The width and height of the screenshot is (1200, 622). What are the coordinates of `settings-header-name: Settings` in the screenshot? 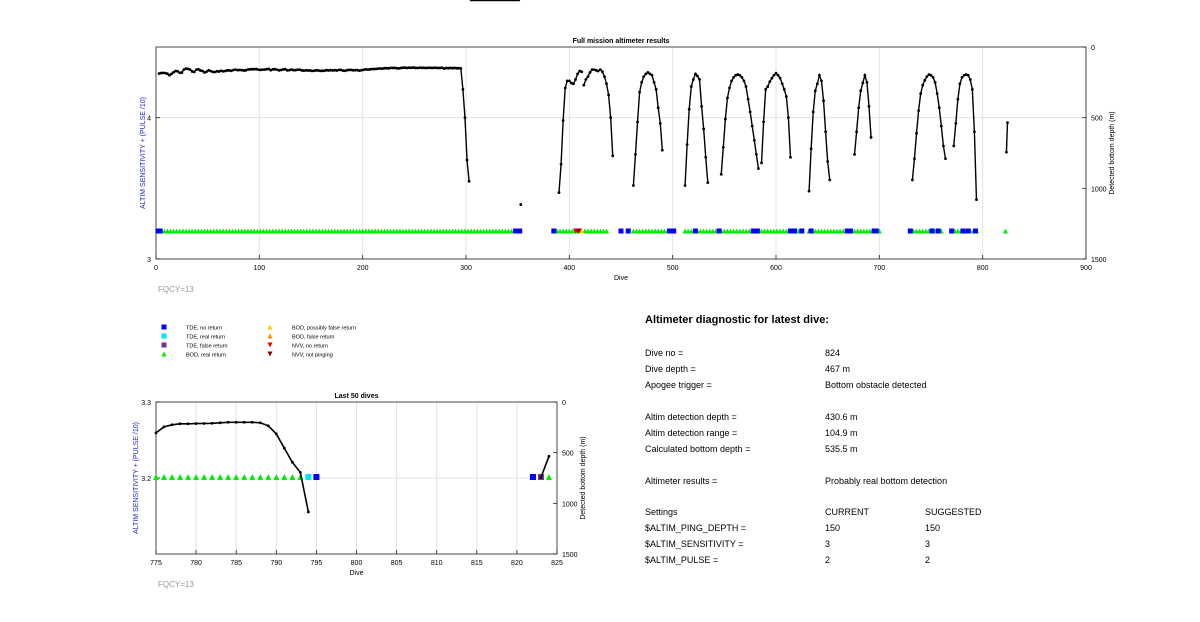 It's located at (661, 512).